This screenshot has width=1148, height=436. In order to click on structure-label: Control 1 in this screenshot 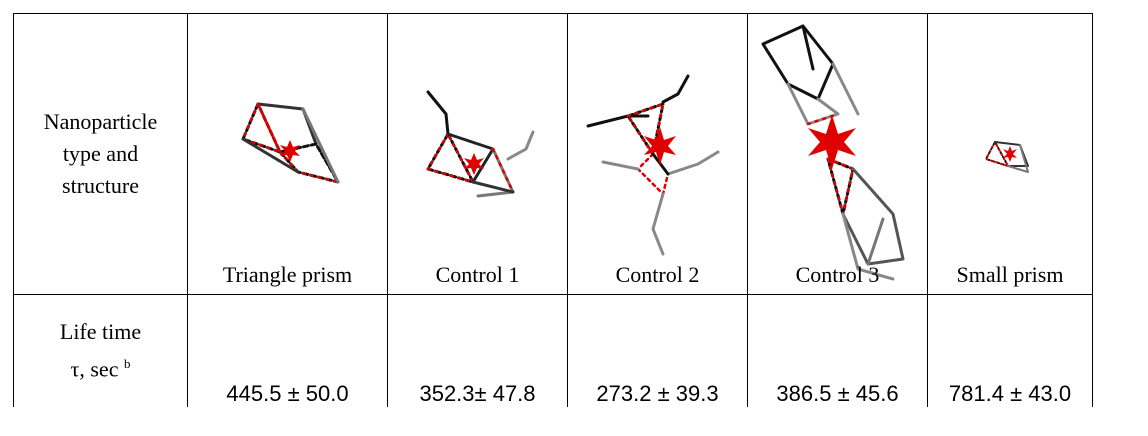, I will do `click(477, 274)`.